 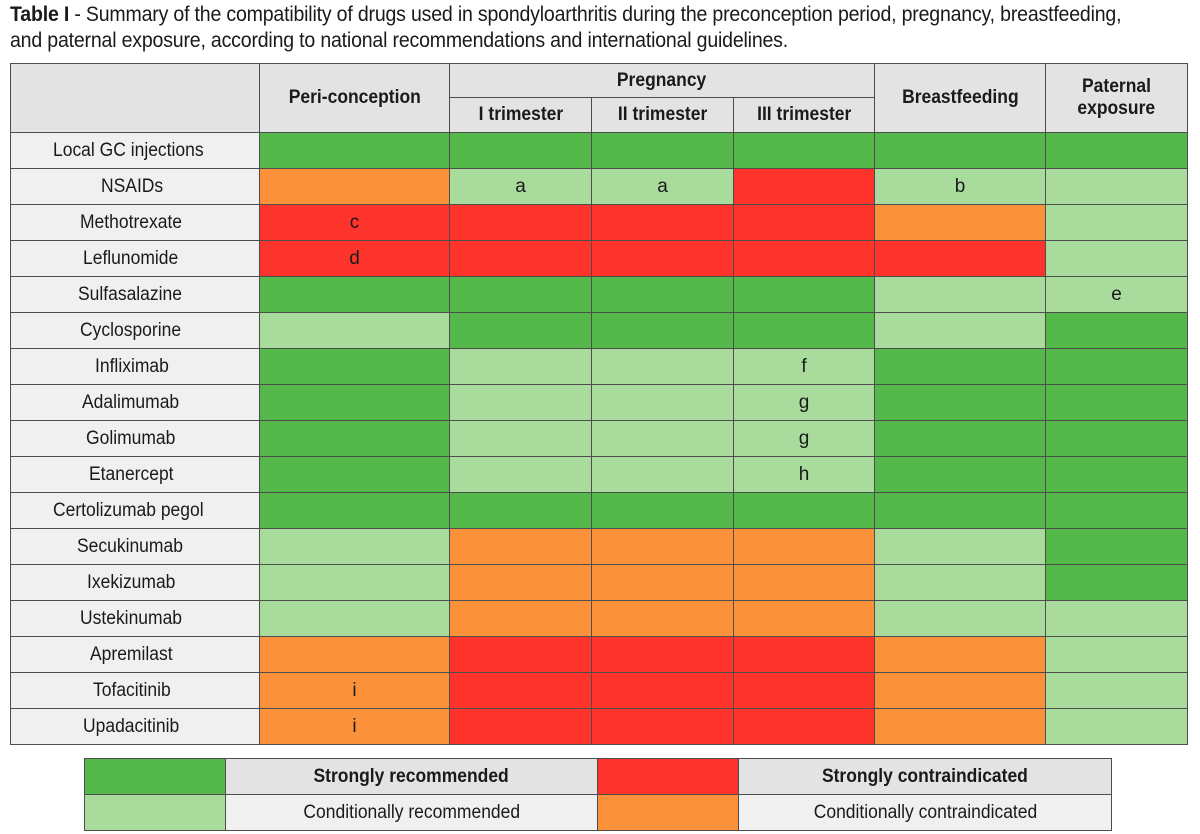 What do you see at coordinates (354, 258) in the screenshot?
I see `cell-peri-conception: d` at bounding box center [354, 258].